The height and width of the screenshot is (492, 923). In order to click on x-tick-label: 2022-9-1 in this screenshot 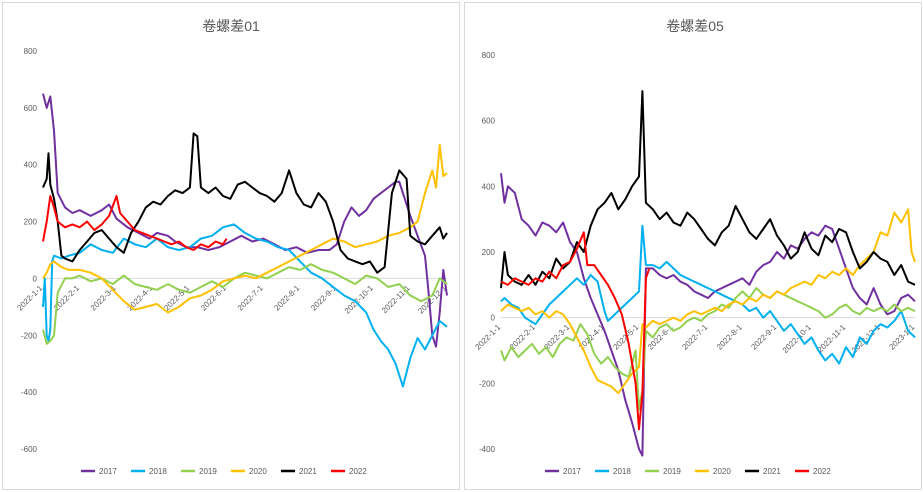, I will do `click(763, 336)`.